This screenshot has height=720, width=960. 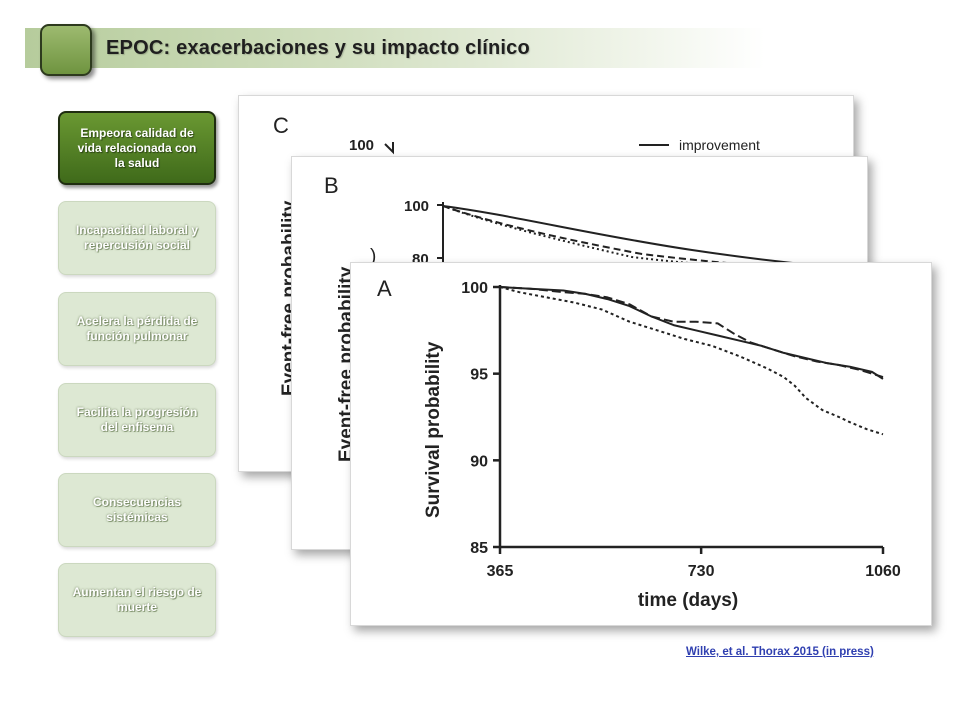 I want to click on chart-series-line-dotted, so click(x=691, y=361).